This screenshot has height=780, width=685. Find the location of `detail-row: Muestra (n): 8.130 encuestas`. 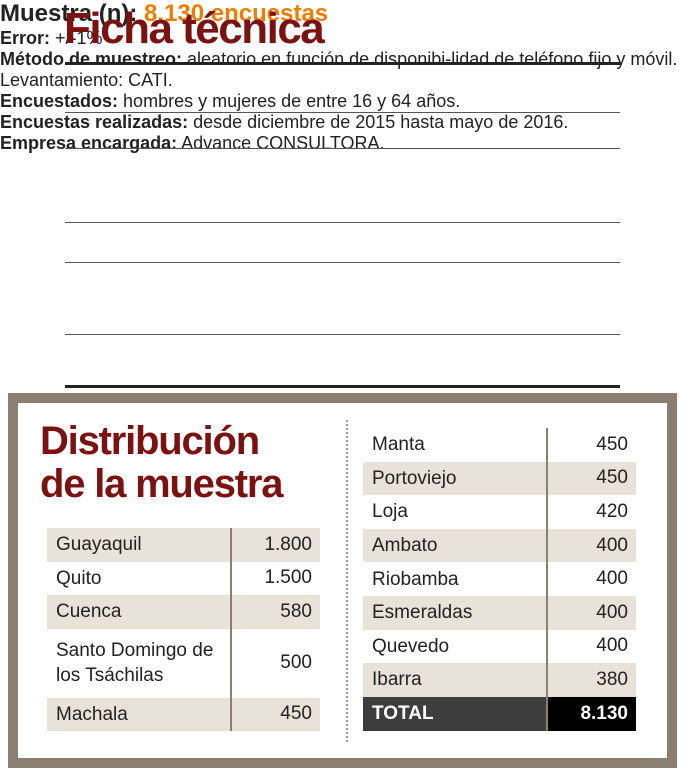

detail-row: Muestra (n): 8.130 encuestas is located at coordinates (342, 14).